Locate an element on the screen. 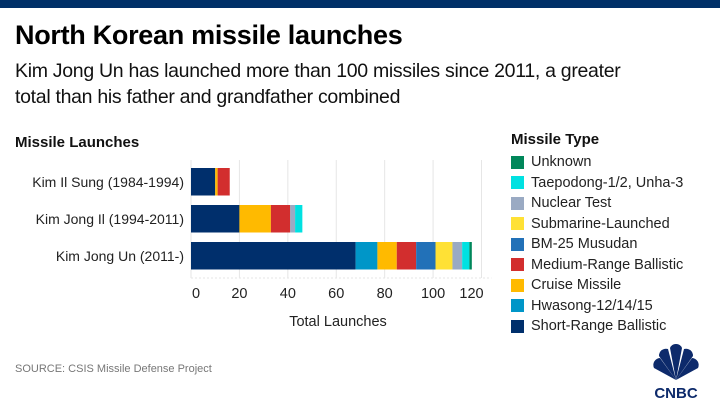  legend-item: Nuclear Test is located at coordinates (597, 203).